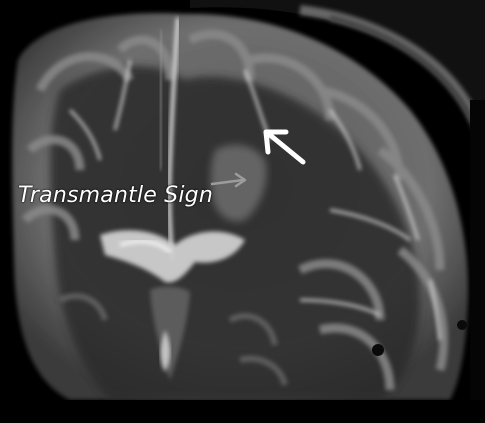  What do you see at coordinates (284, 147) in the screenshot?
I see `large-white-arrow` at bounding box center [284, 147].